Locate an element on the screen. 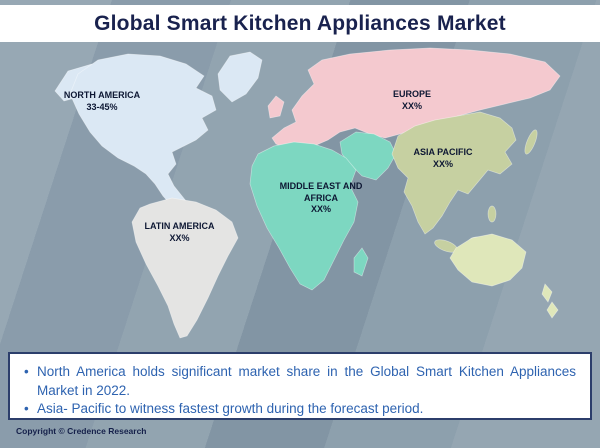  new-zealand-north-shape is located at coordinates (547, 293).